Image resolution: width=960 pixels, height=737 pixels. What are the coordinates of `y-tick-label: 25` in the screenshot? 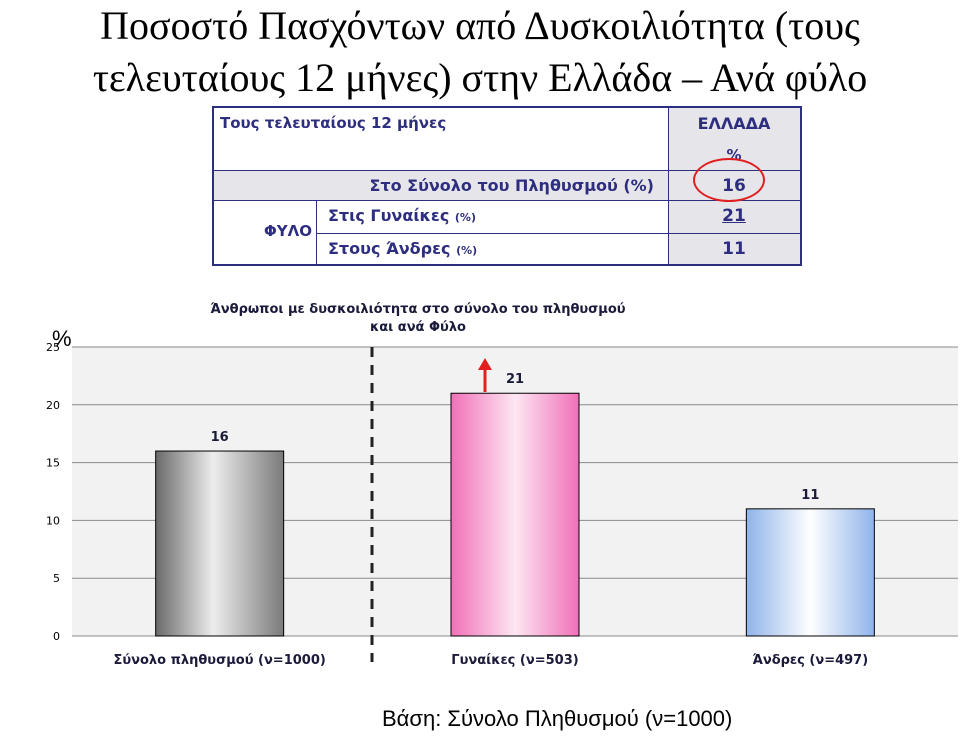 It's located at (53, 347).